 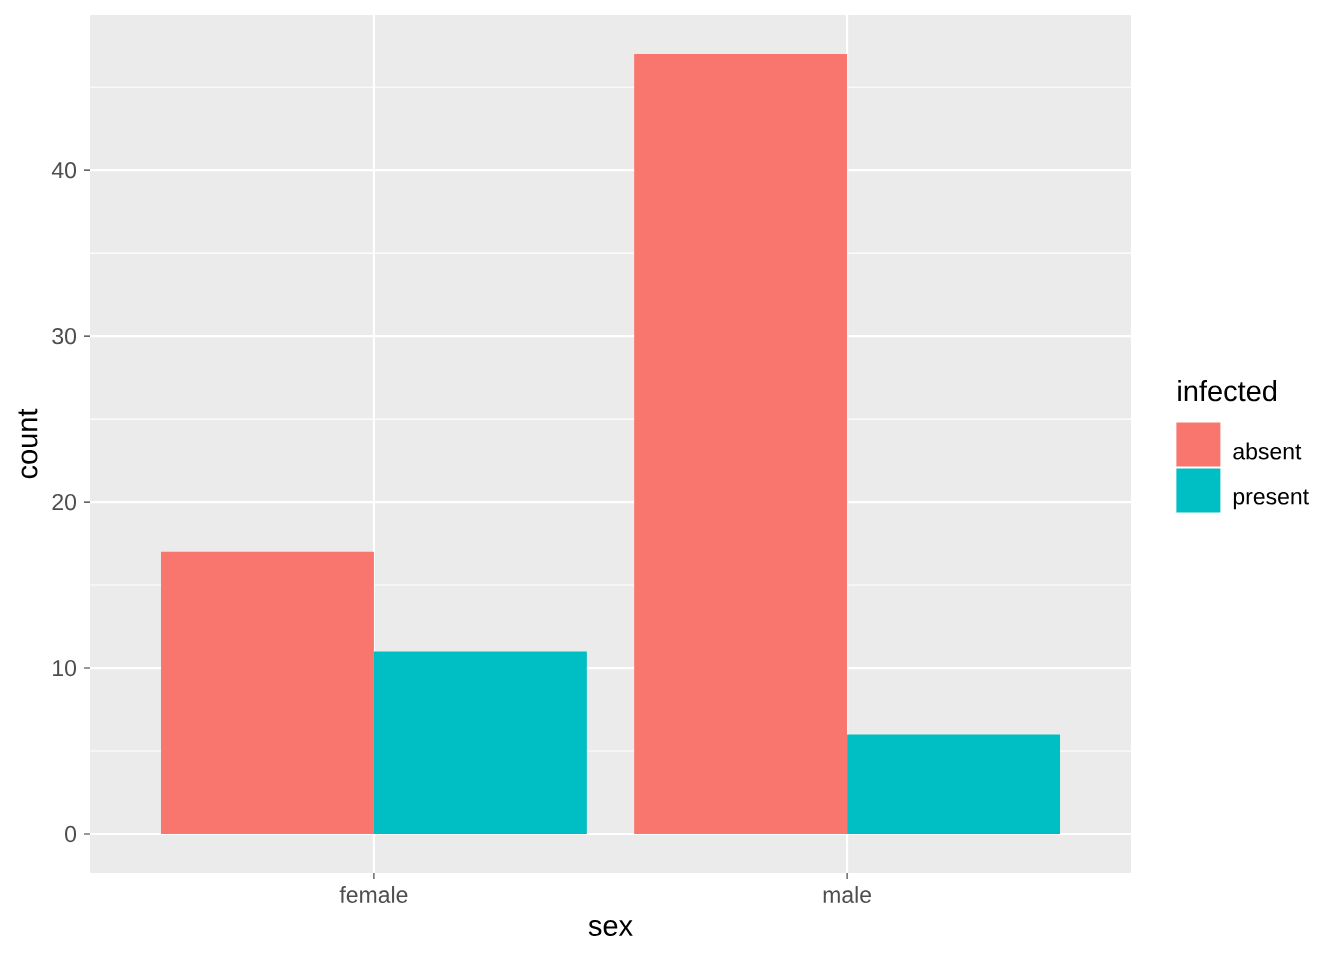 I want to click on y-tick-label: 10, so click(x=65, y=668).